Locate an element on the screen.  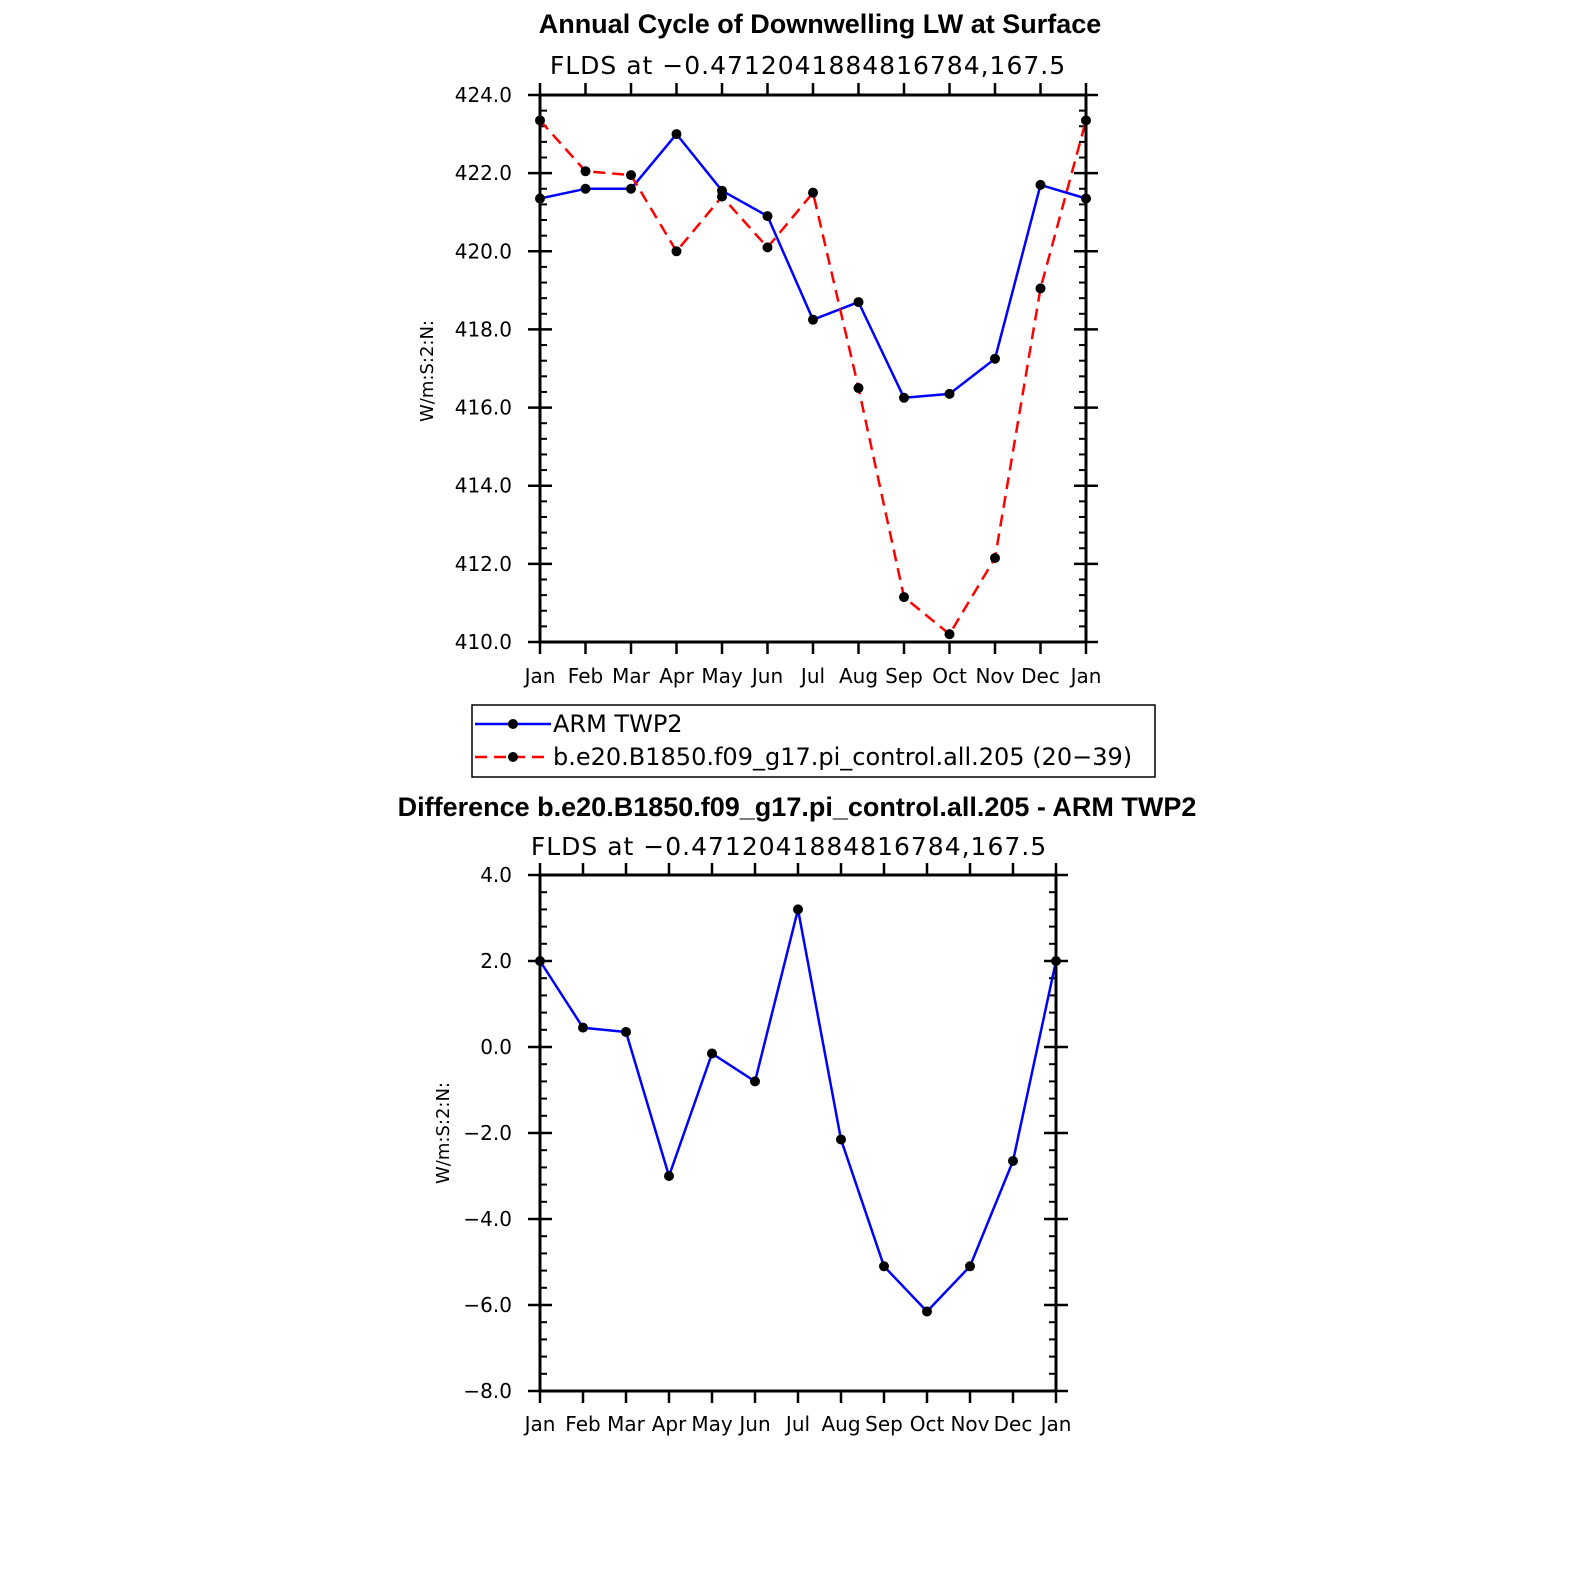
y-tick-label: −8.0 is located at coordinates (487, 1391).